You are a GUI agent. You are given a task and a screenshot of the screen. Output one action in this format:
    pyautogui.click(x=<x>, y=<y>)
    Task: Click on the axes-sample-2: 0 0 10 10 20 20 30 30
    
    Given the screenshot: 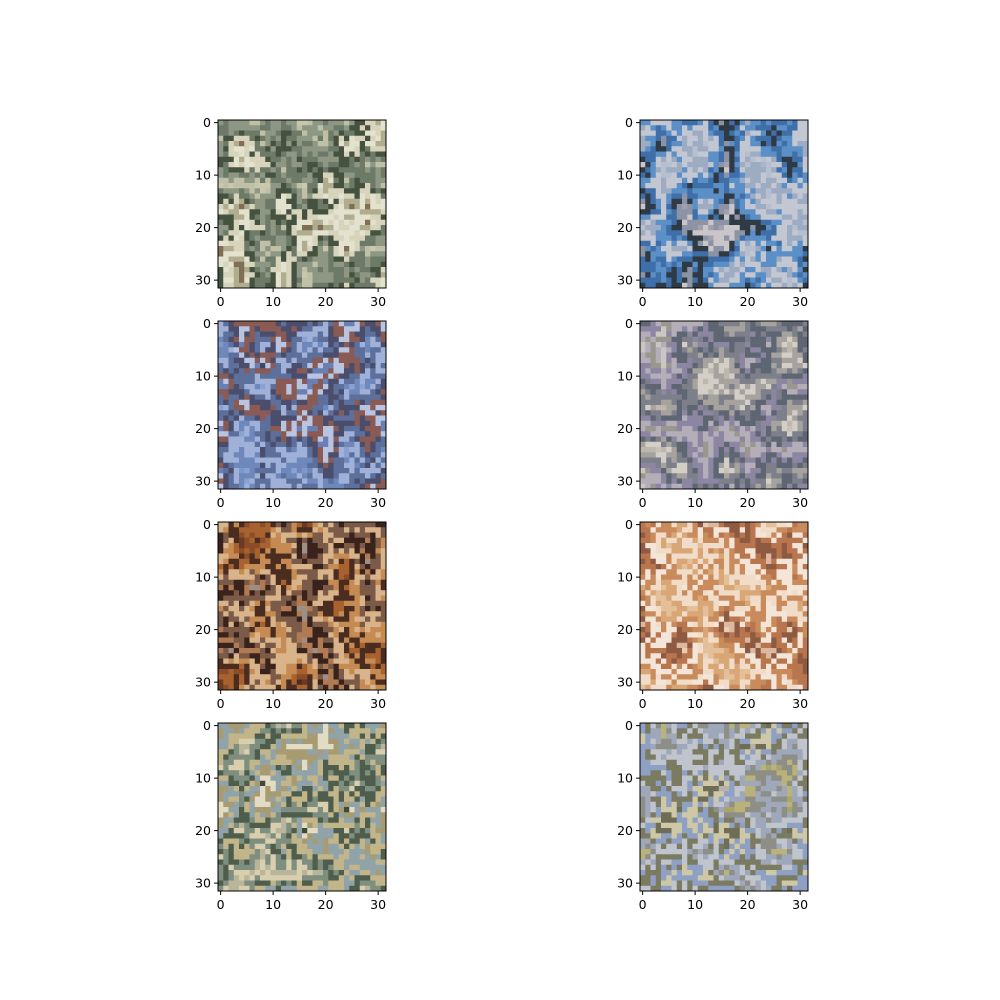 What is the action you would take?
    pyautogui.click(x=713, y=212)
    